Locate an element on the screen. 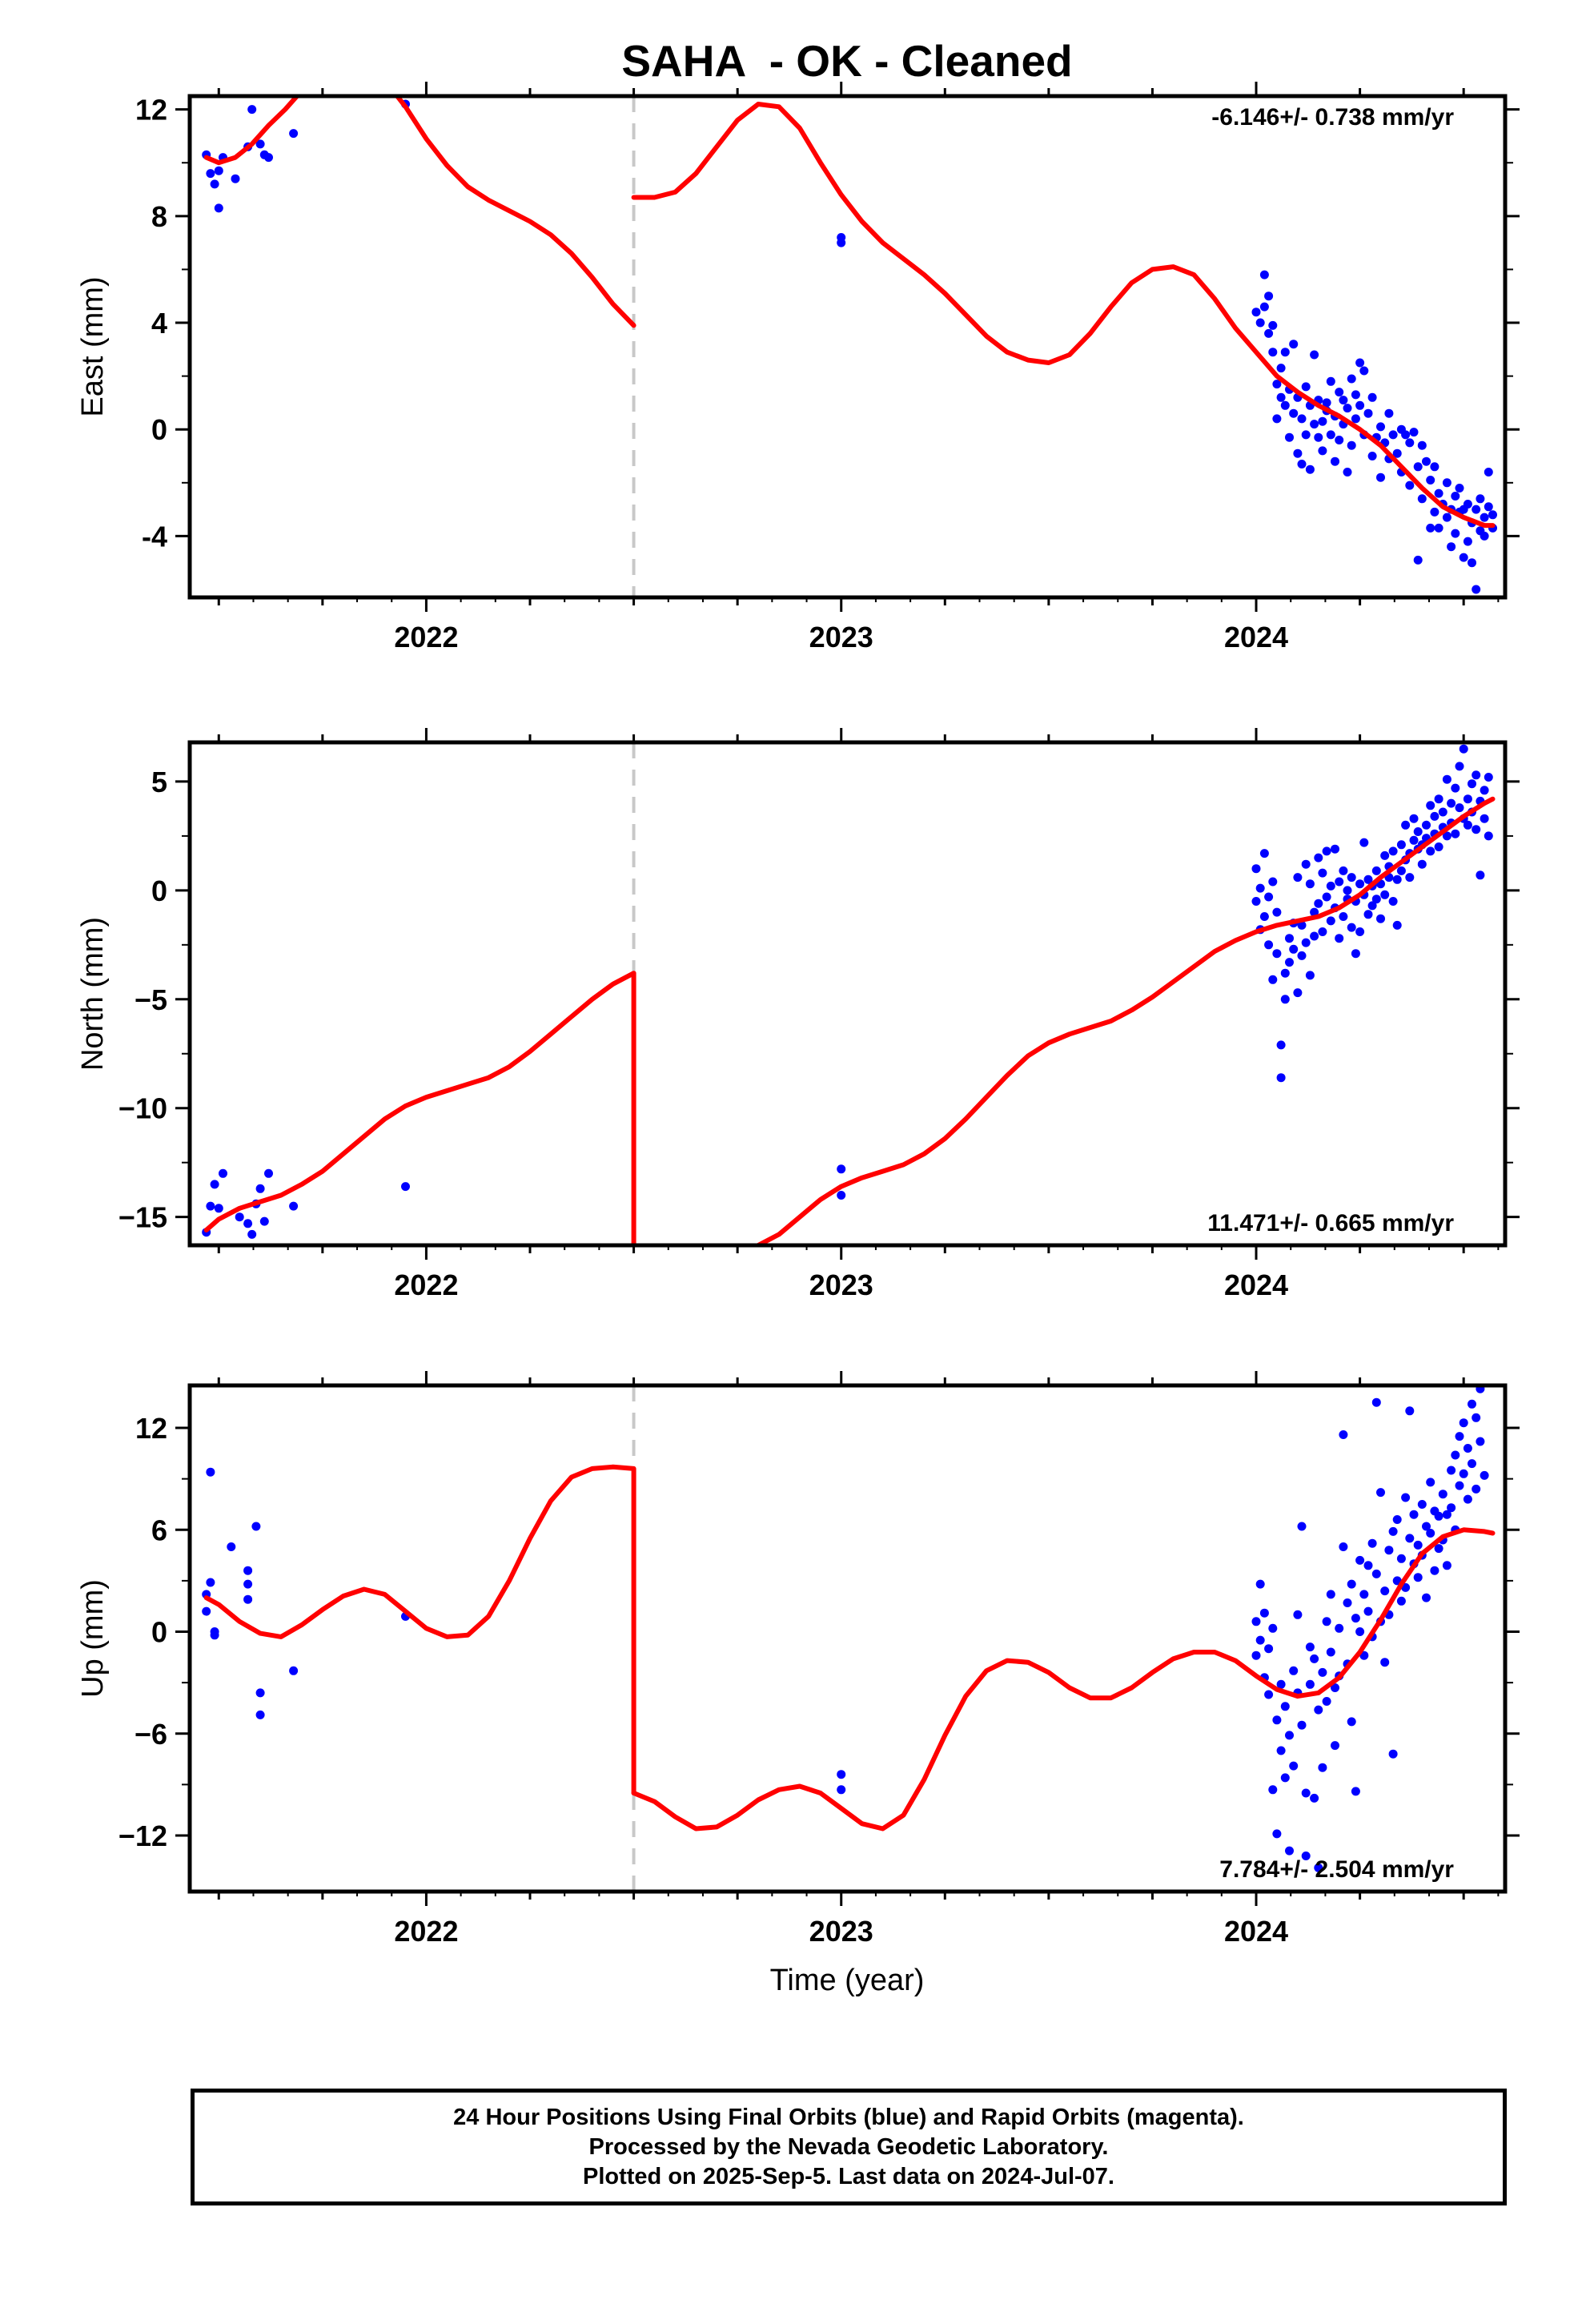  up-y-tick-label: 6 is located at coordinates (159, 1530).